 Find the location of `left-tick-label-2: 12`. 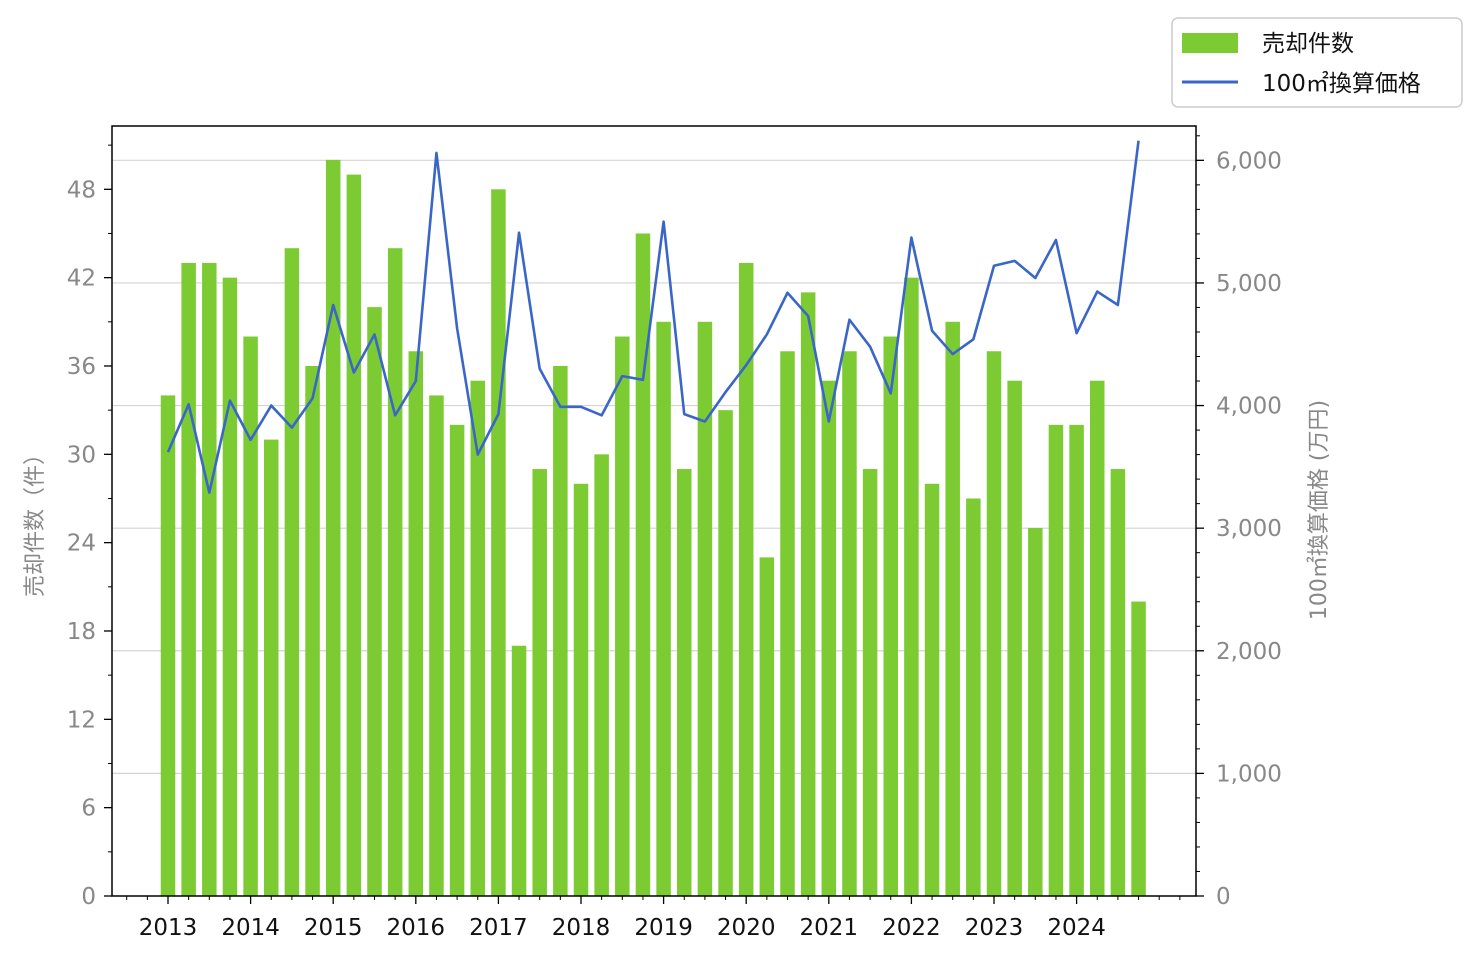

left-tick-label-2: 12 is located at coordinates (81, 720).